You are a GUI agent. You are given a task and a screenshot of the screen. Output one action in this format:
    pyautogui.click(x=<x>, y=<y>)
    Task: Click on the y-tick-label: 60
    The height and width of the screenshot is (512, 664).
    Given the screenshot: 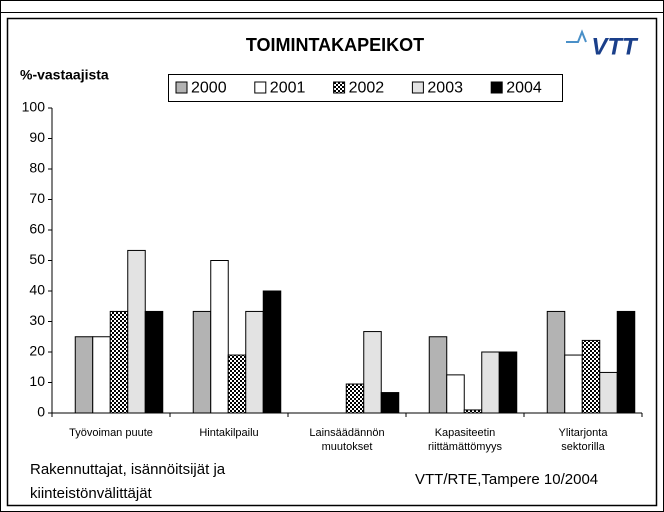 What is the action you would take?
    pyautogui.click(x=37, y=229)
    